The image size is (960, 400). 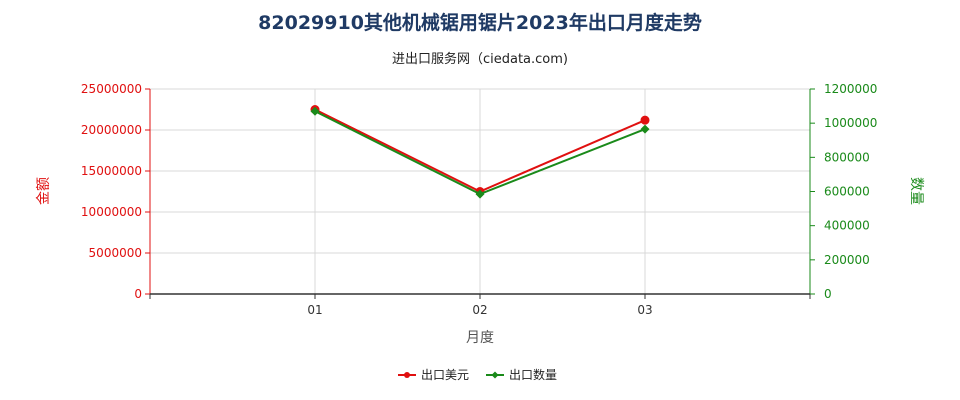 I want to click on legend-item-1: 出口美元, so click(x=433, y=375).